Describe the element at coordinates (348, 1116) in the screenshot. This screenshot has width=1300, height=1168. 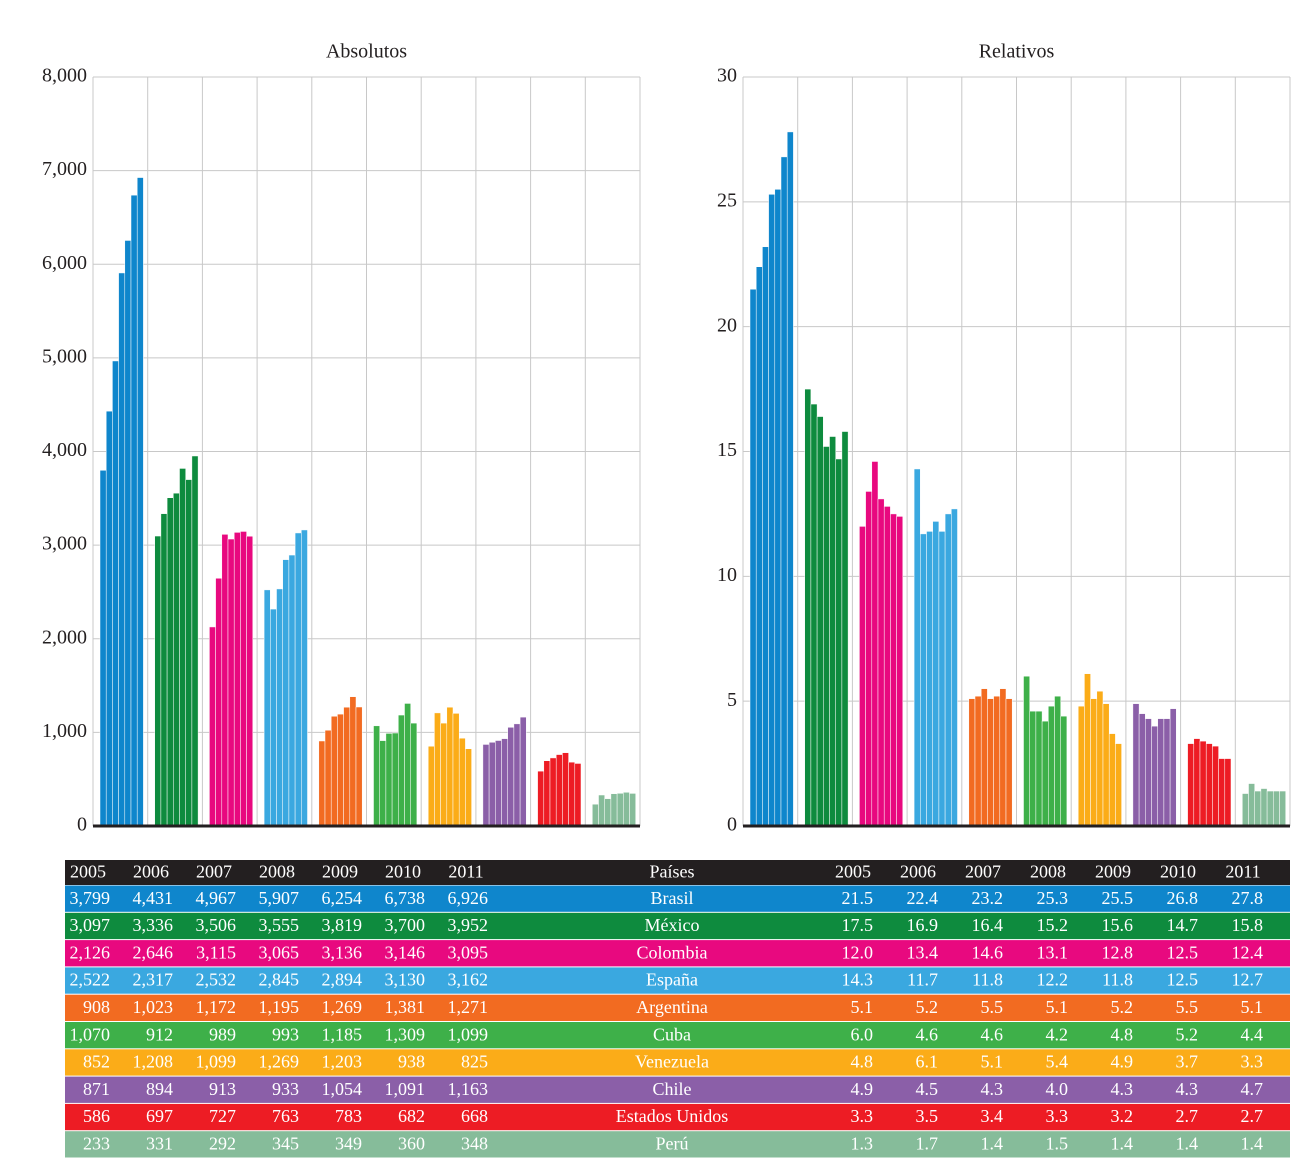
I see `table-cell: 783` at that location.